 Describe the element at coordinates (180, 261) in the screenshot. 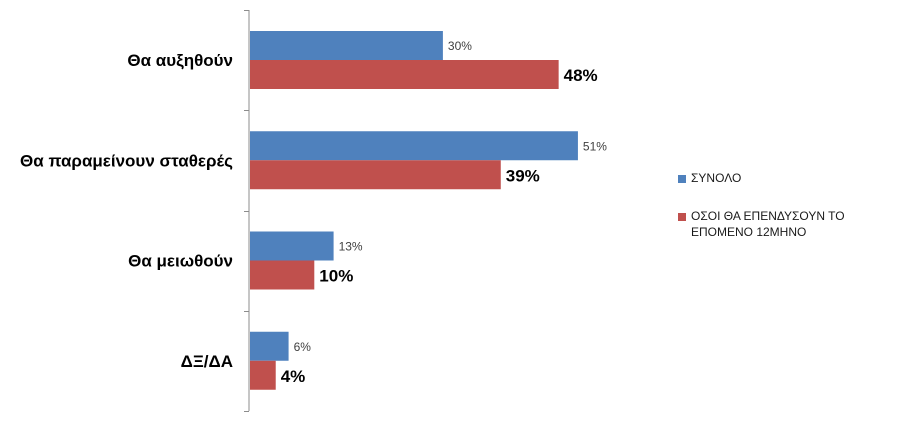

I see `category-label: Θα μειωθούν` at that location.